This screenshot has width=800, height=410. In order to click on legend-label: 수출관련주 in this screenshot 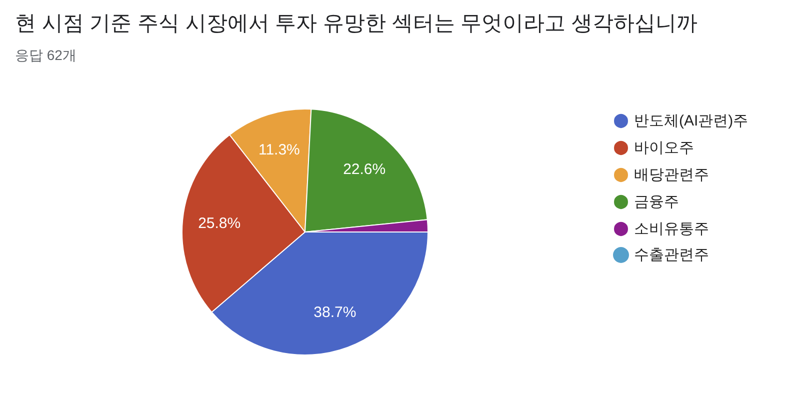, I will do `click(671, 255)`.